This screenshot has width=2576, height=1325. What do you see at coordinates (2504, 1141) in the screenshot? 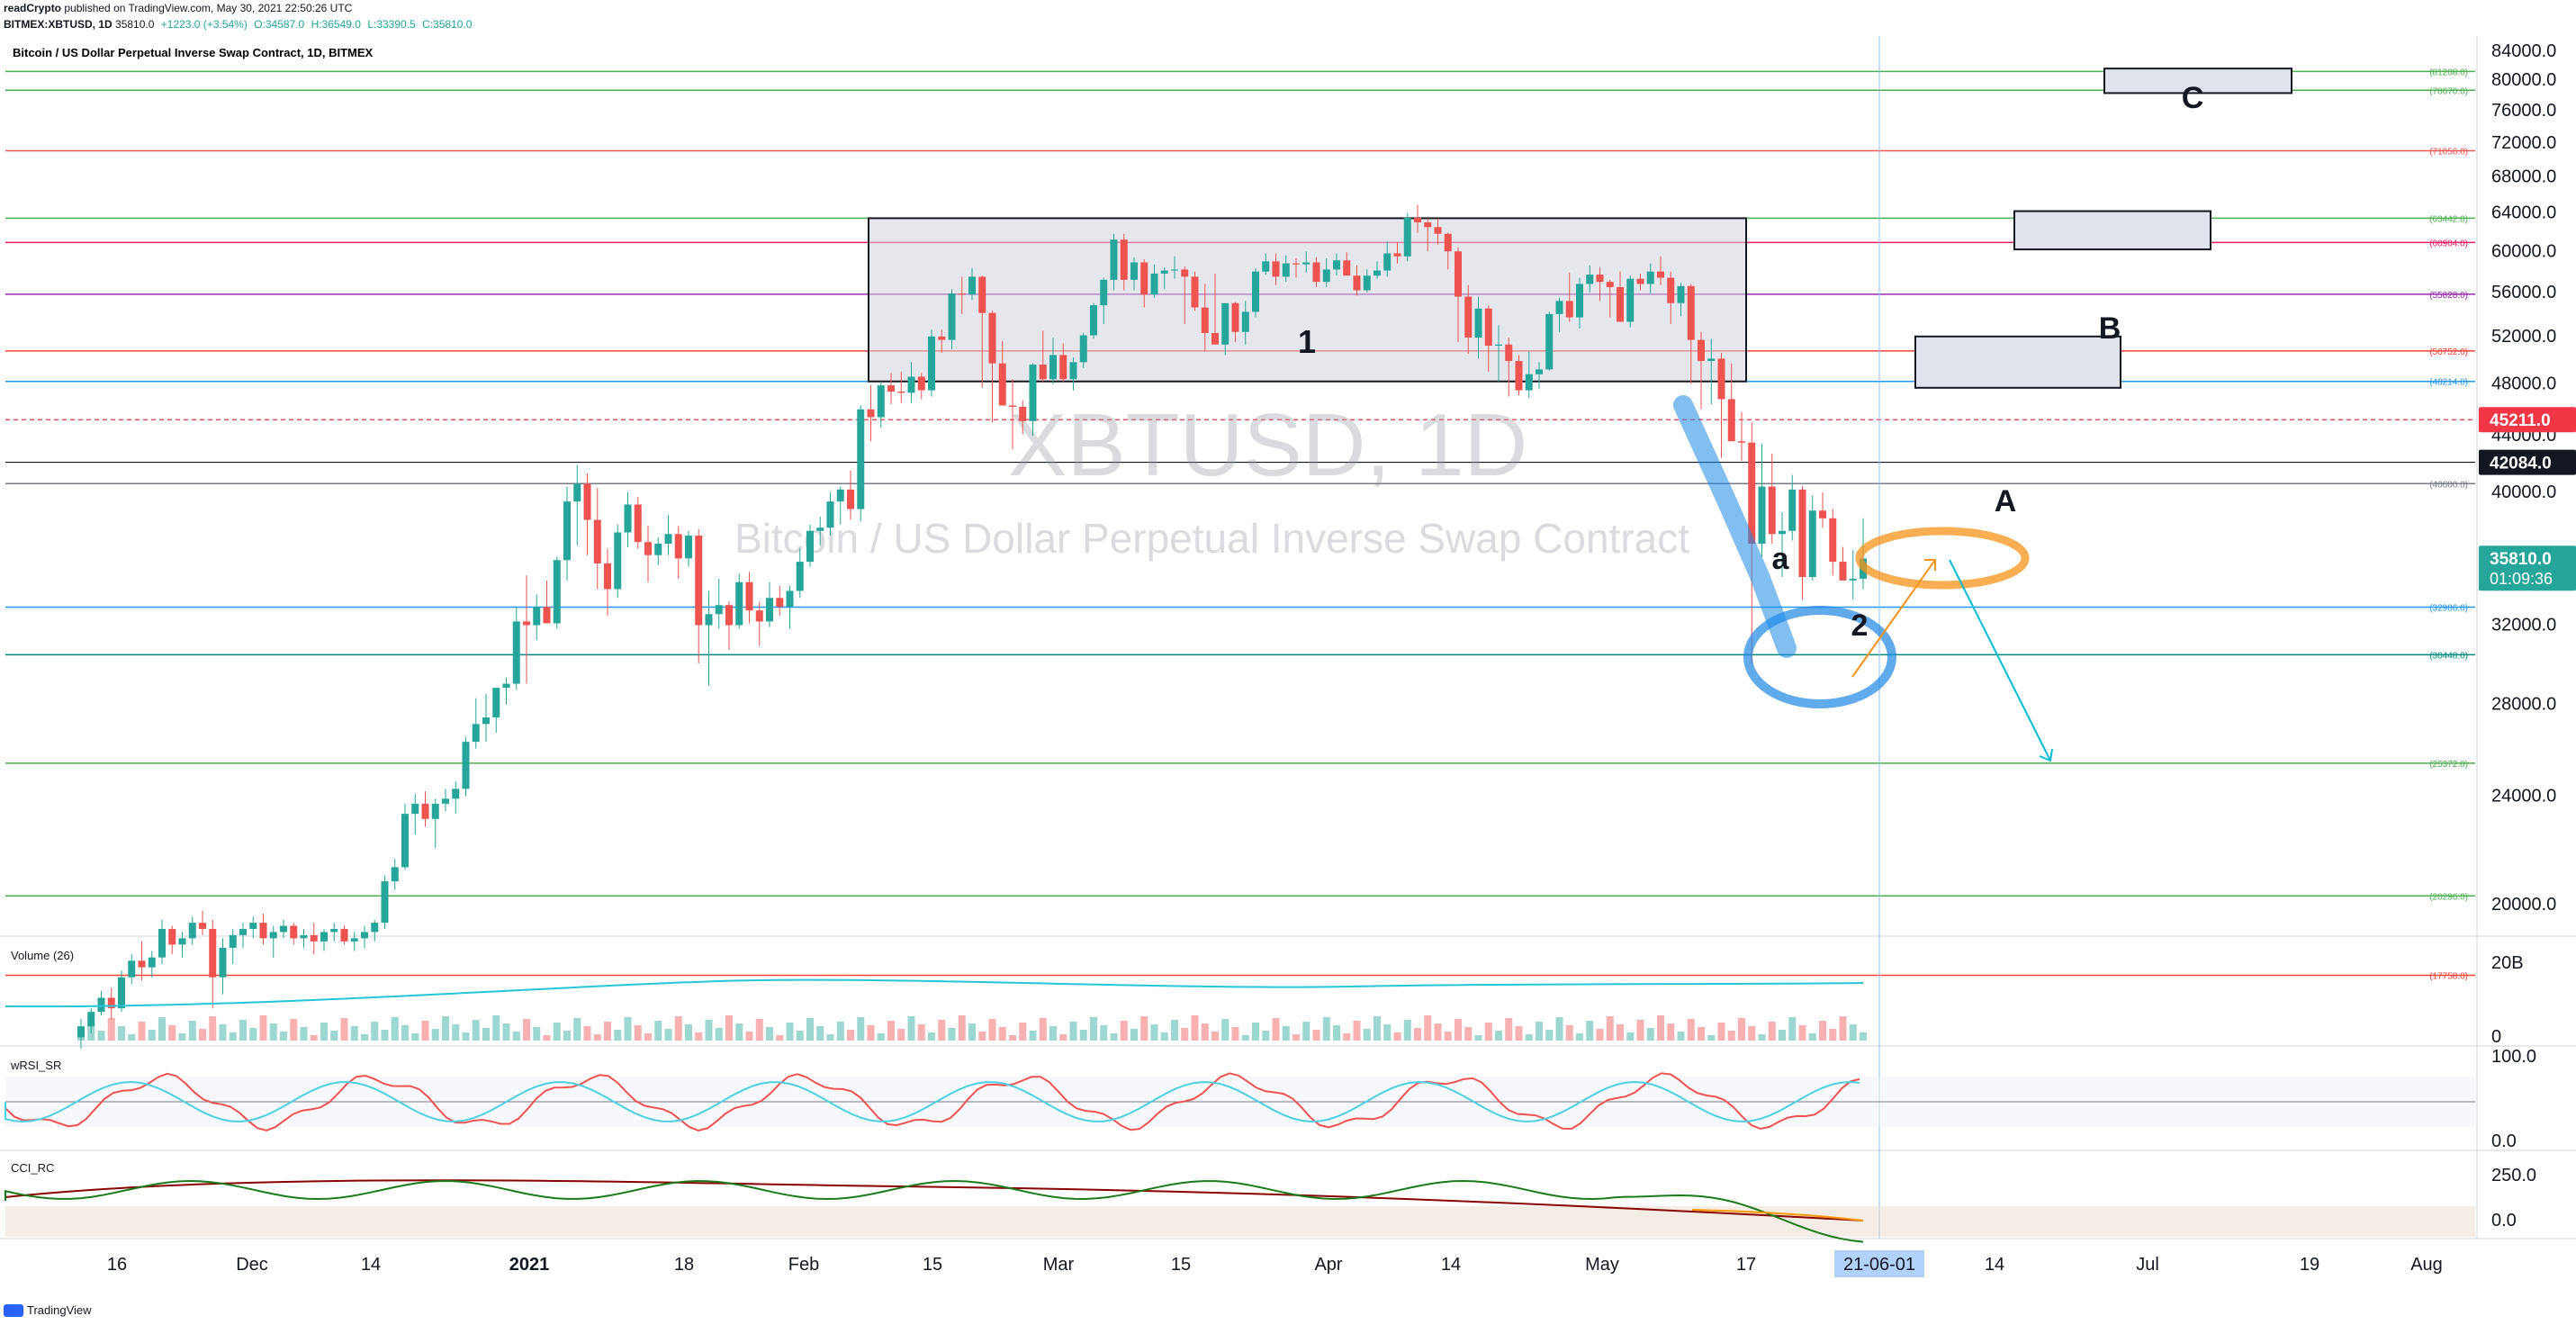
I see `indicator-tick-label: 0.0` at bounding box center [2504, 1141].